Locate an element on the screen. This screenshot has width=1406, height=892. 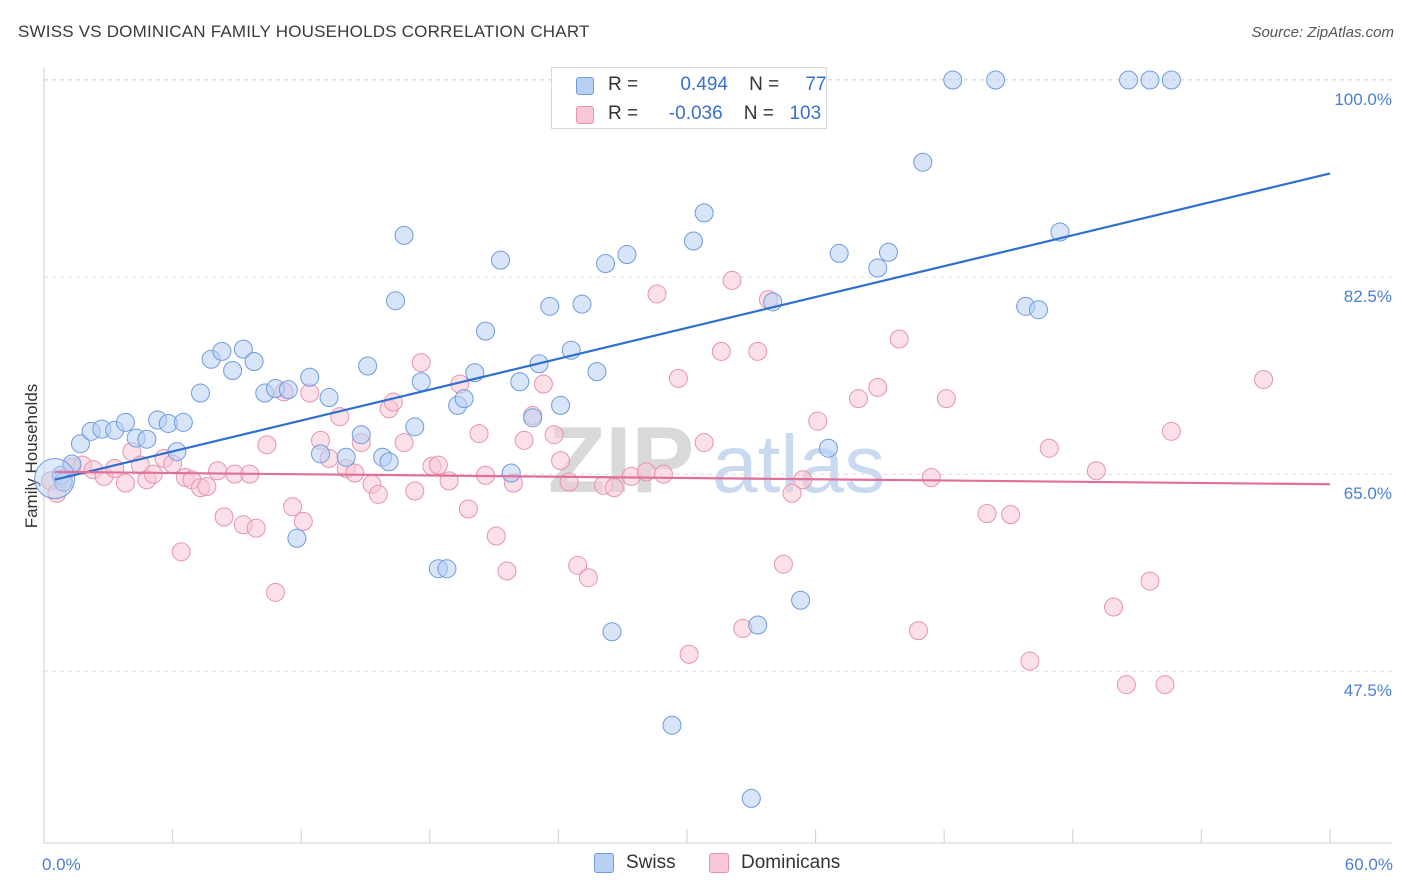
x-tick-label-max: 60.0% is located at coordinates (1369, 864).